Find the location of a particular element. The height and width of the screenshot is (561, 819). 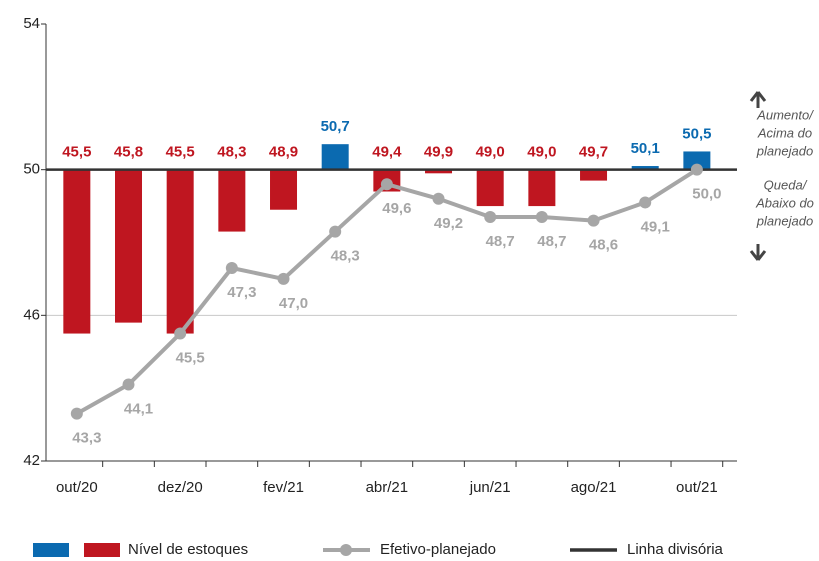

annotation: Aumento/ is located at coordinates (785, 114).